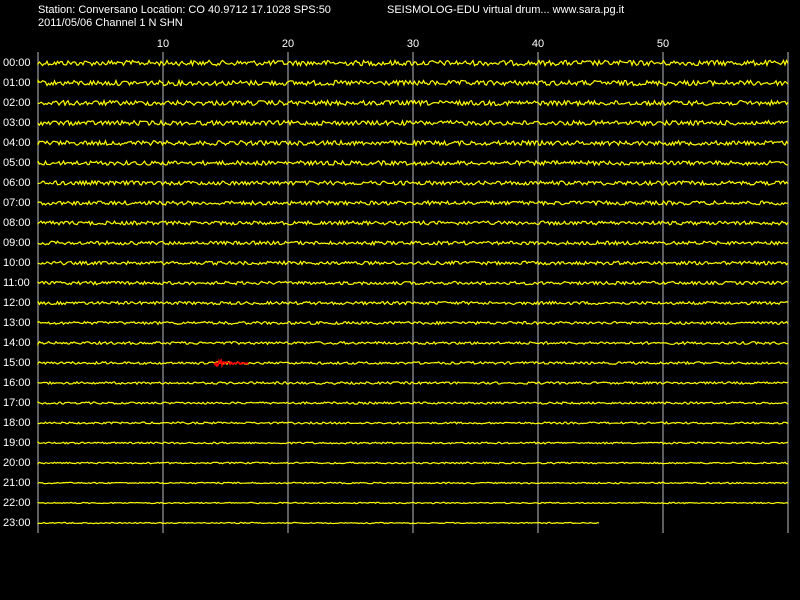 This screenshot has width=800, height=600. What do you see at coordinates (16, 283) in the screenshot?
I see `hour-label: 11:00` at bounding box center [16, 283].